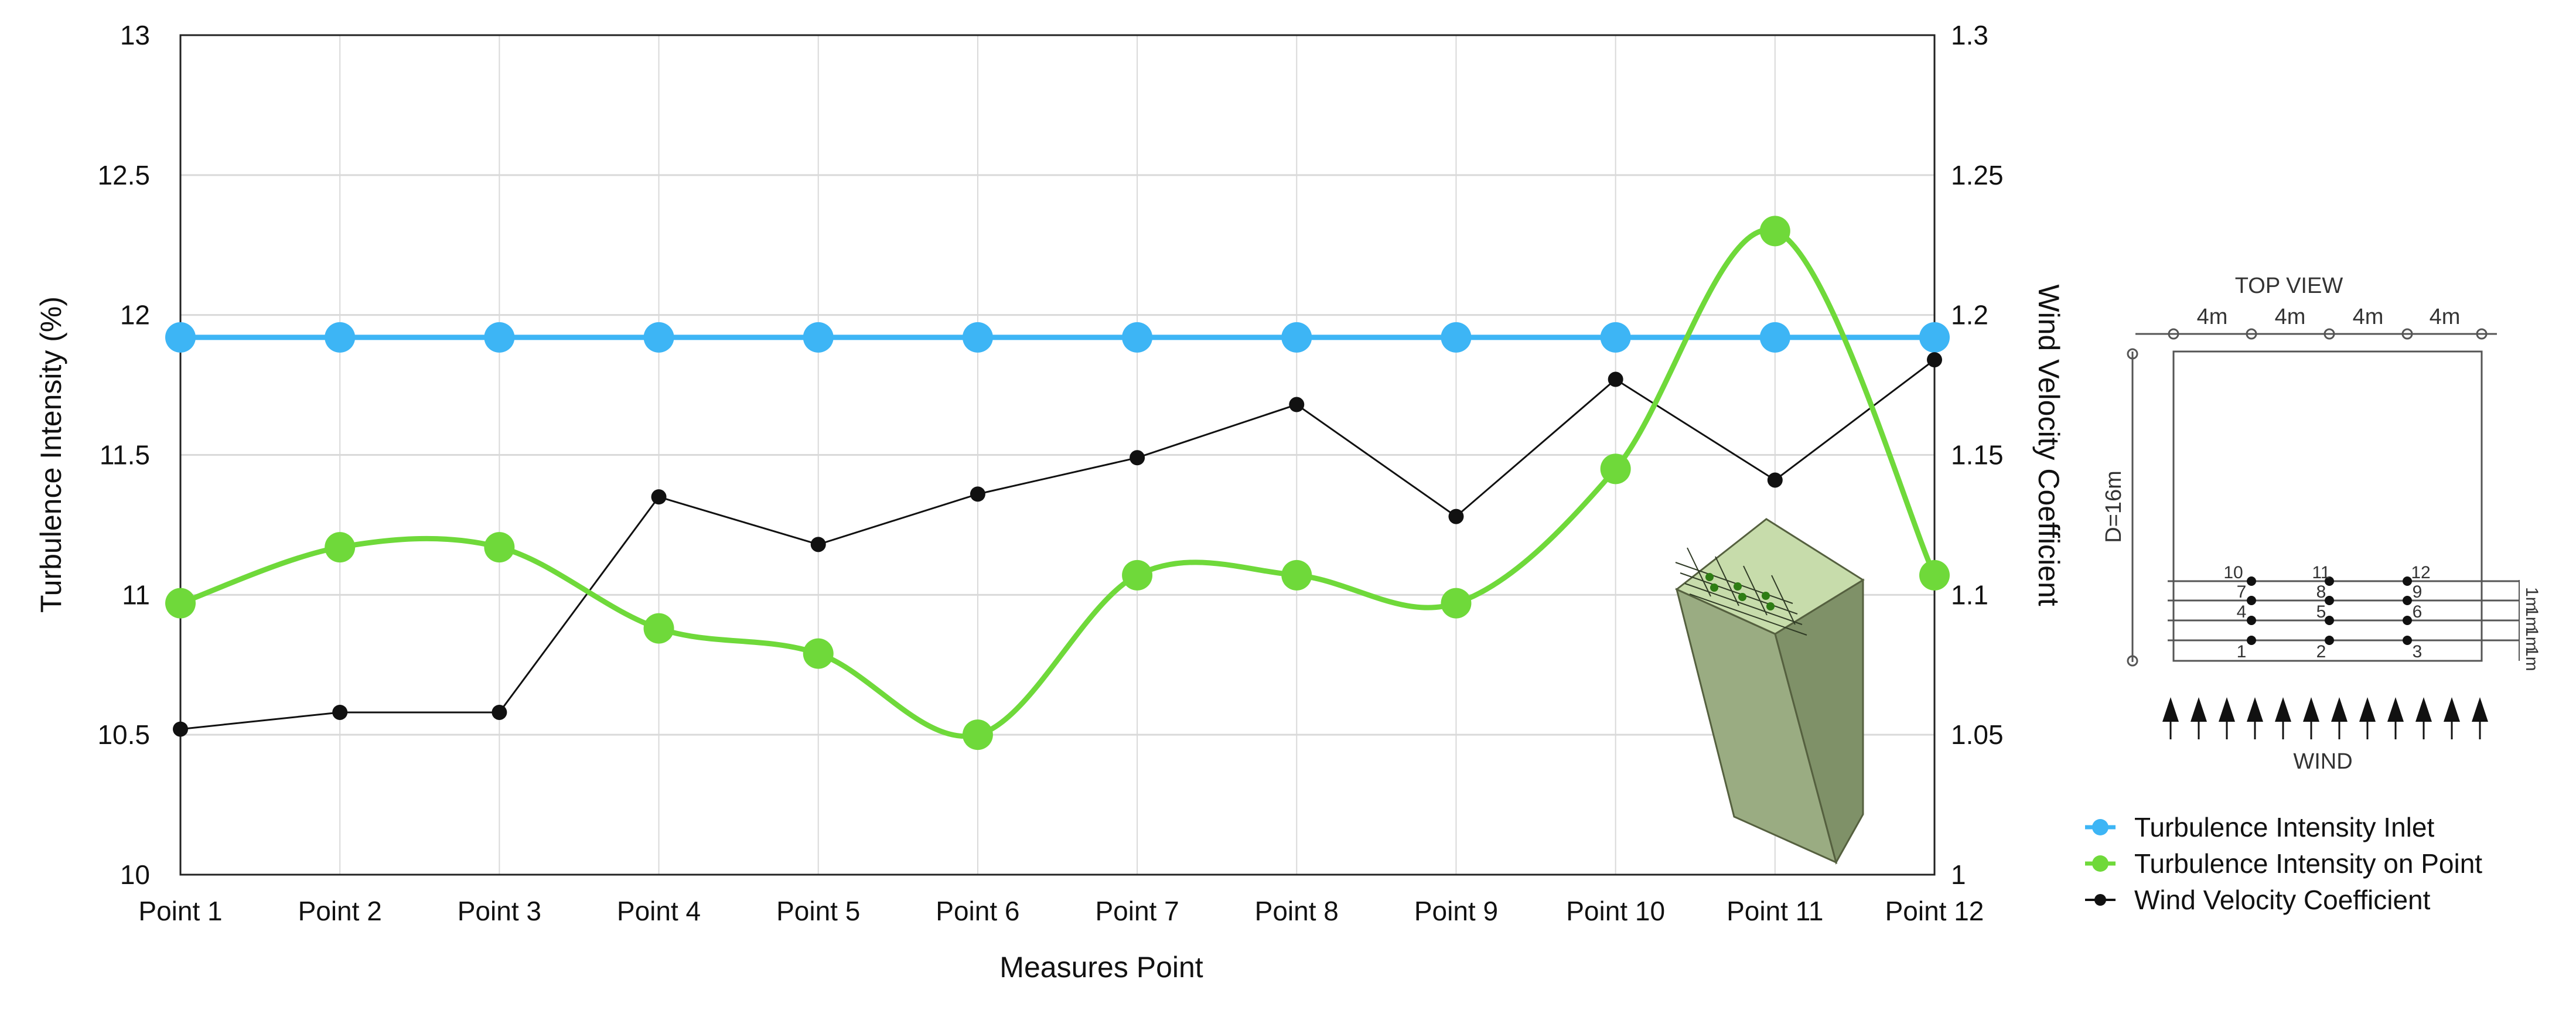 Image resolution: width=2576 pixels, height=1010 pixels. I want to click on building-illustration, so click(1770, 691).